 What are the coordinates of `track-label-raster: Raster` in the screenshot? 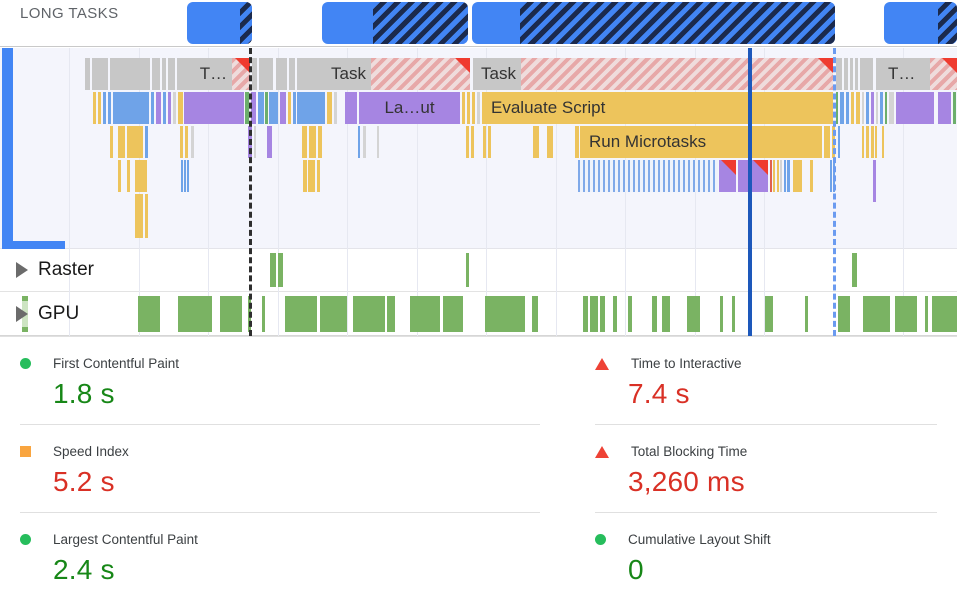 It's located at (66, 269).